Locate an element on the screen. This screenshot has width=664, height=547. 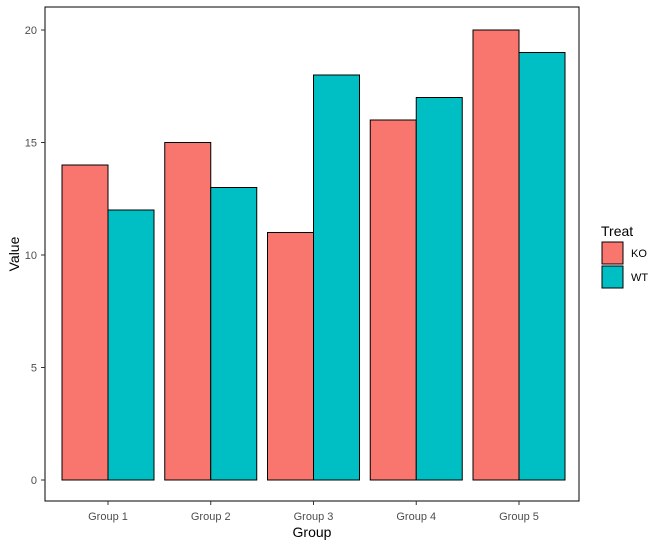
y-tick-label: 20 is located at coordinates (31, 31).